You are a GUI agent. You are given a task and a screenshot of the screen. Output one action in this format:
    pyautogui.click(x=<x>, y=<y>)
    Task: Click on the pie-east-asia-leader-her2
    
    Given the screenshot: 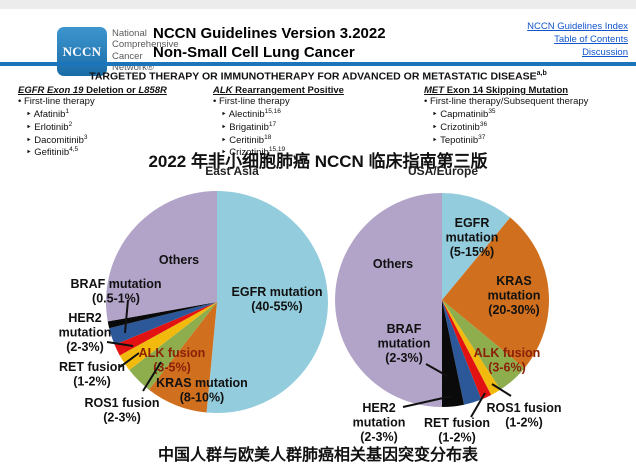 What is the action you would take?
    pyautogui.click(x=120, y=344)
    